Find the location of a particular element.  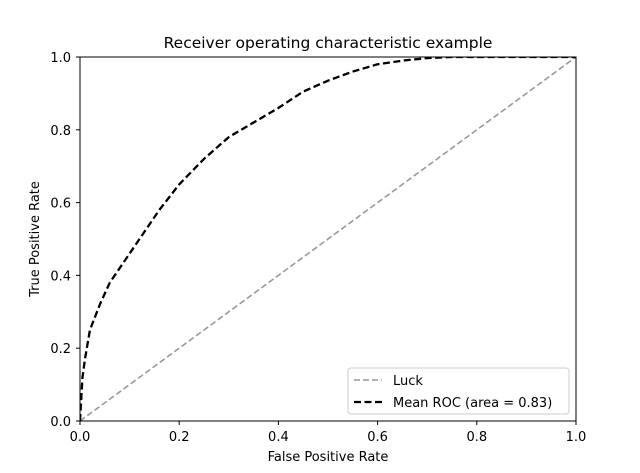

x-tick-label: 0.2 is located at coordinates (179, 437).